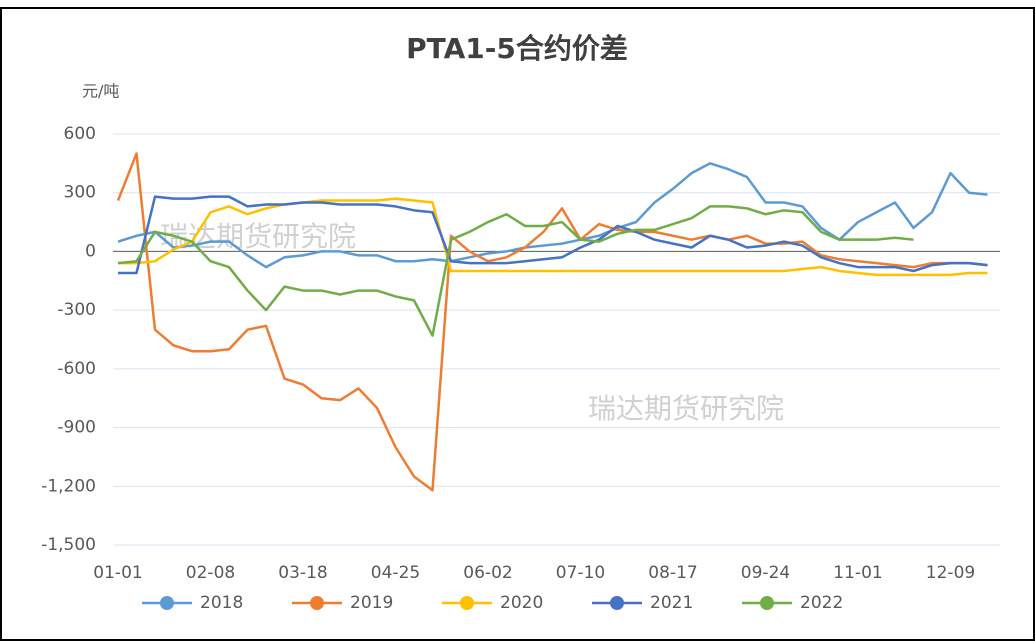 The image size is (1035, 641). I want to click on x-tick-label: 02-08, so click(210, 573).